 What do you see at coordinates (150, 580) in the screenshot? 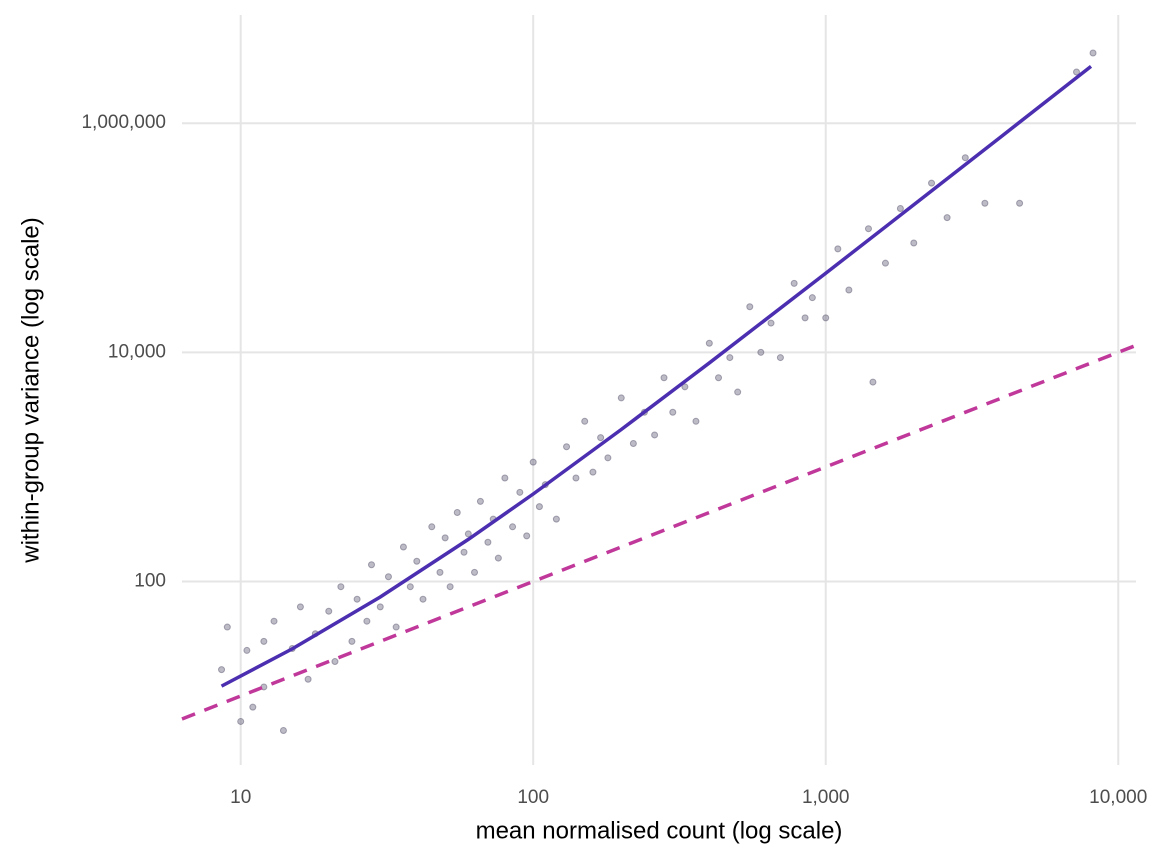
I see `y-tick-label: 100` at bounding box center [150, 580].